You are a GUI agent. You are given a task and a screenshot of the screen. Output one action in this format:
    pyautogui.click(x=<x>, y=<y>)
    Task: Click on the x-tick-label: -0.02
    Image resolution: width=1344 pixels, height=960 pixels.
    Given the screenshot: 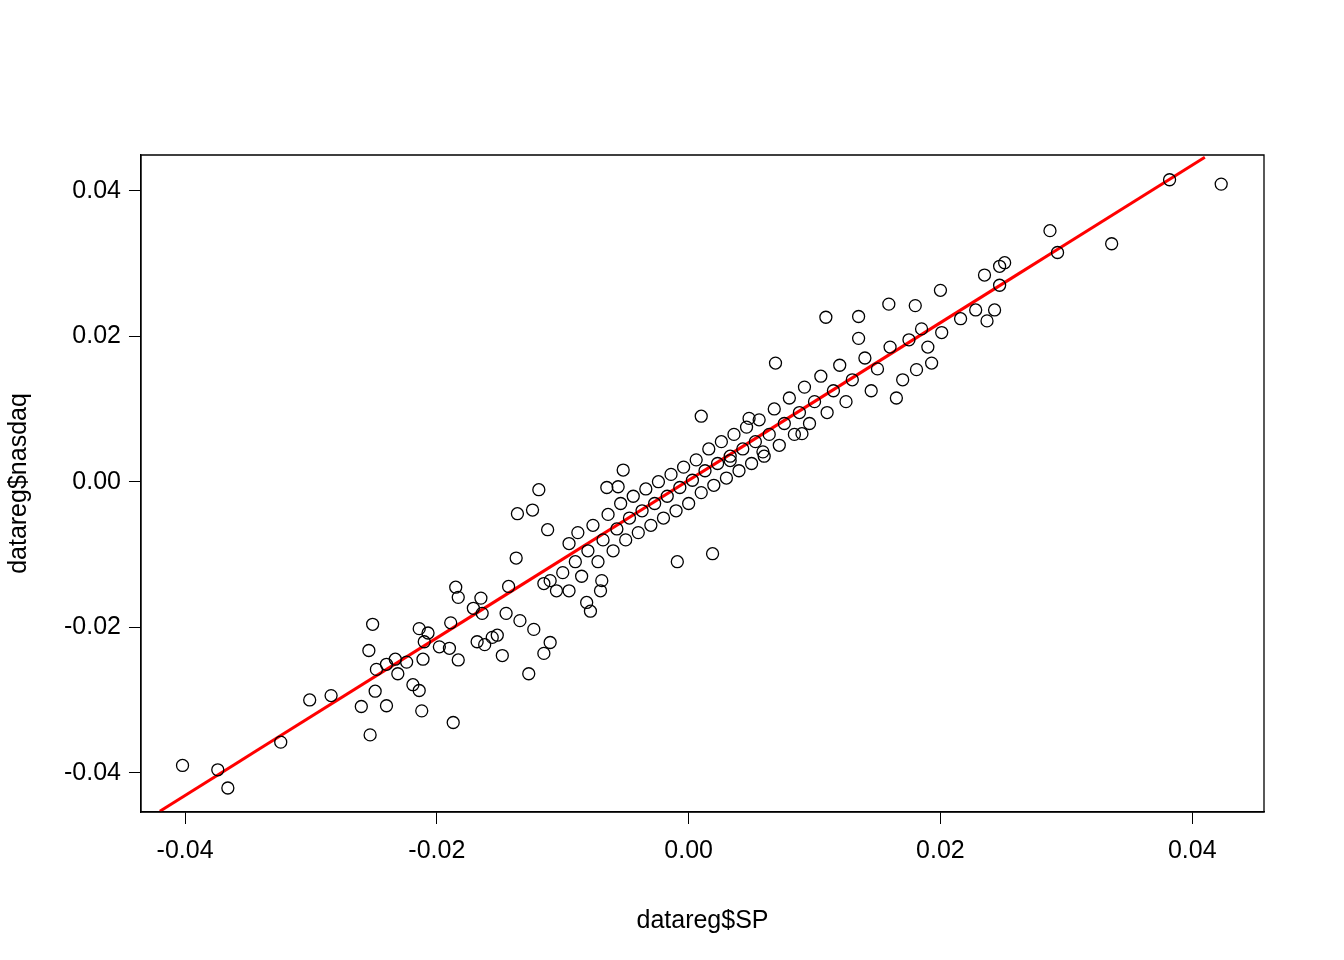 What is the action you would take?
    pyautogui.click(x=437, y=848)
    